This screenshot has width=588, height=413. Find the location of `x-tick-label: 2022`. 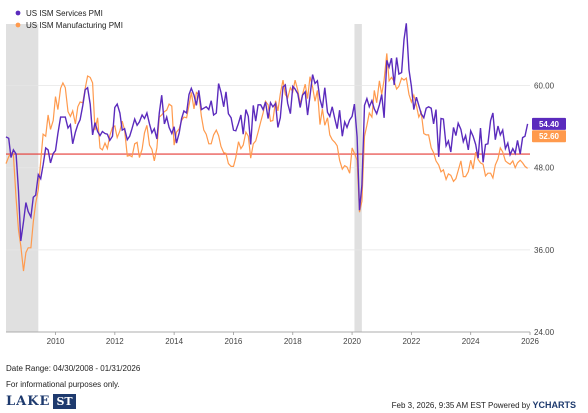

x-tick-label: 2022 is located at coordinates (411, 341).